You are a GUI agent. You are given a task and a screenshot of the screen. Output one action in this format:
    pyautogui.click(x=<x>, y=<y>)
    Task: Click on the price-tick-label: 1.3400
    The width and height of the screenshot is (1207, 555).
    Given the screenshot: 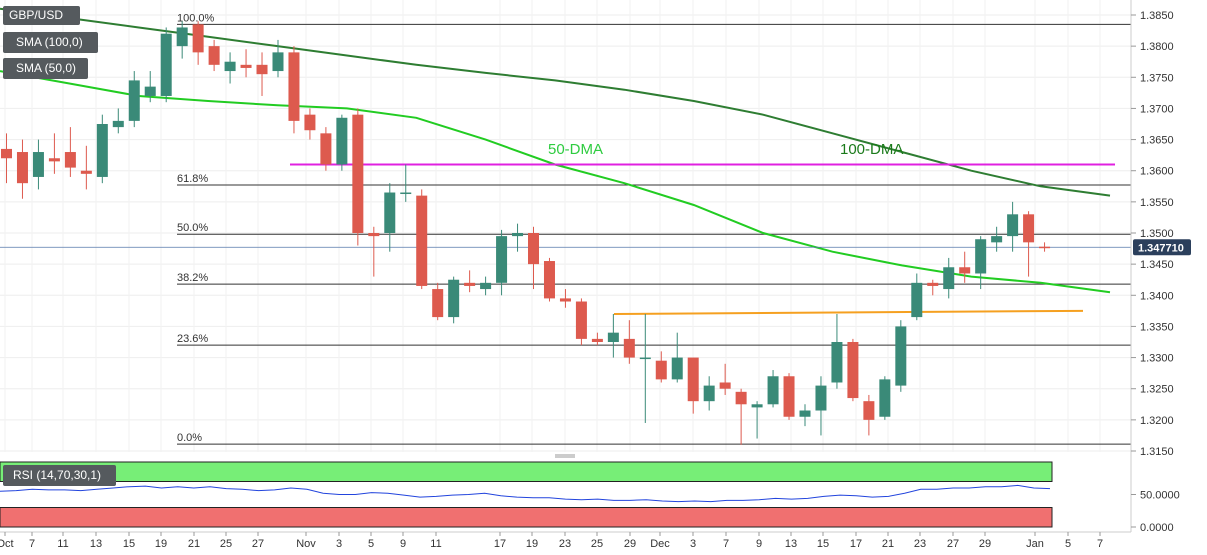 What is the action you would take?
    pyautogui.click(x=1157, y=296)
    